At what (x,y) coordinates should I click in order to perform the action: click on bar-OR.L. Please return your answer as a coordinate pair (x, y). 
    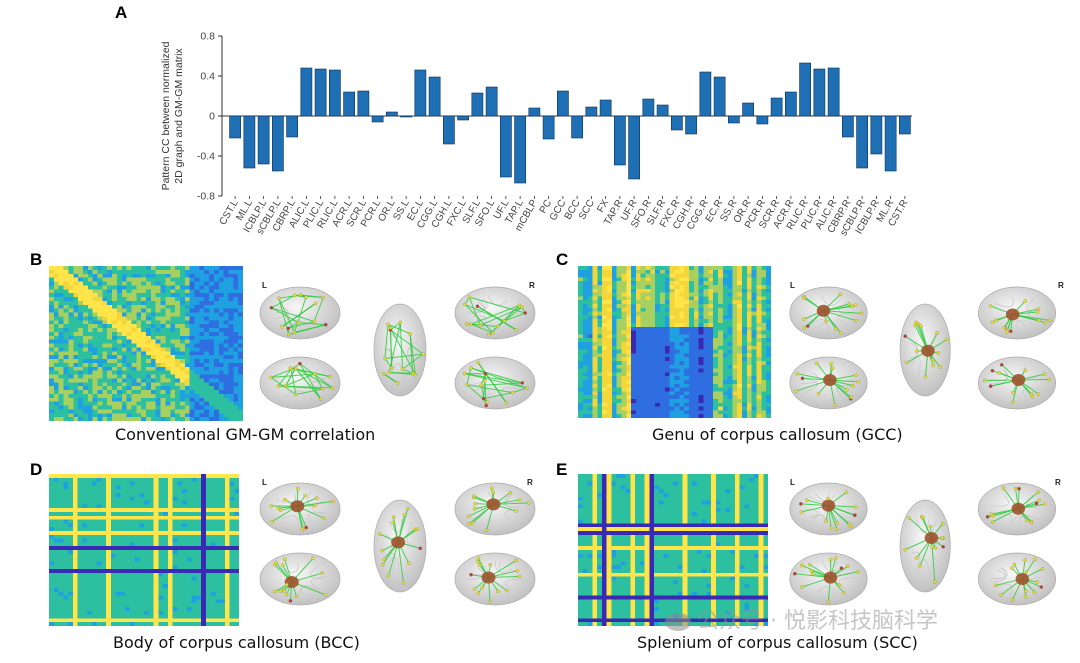
    Looking at the image, I should click on (392, 114).